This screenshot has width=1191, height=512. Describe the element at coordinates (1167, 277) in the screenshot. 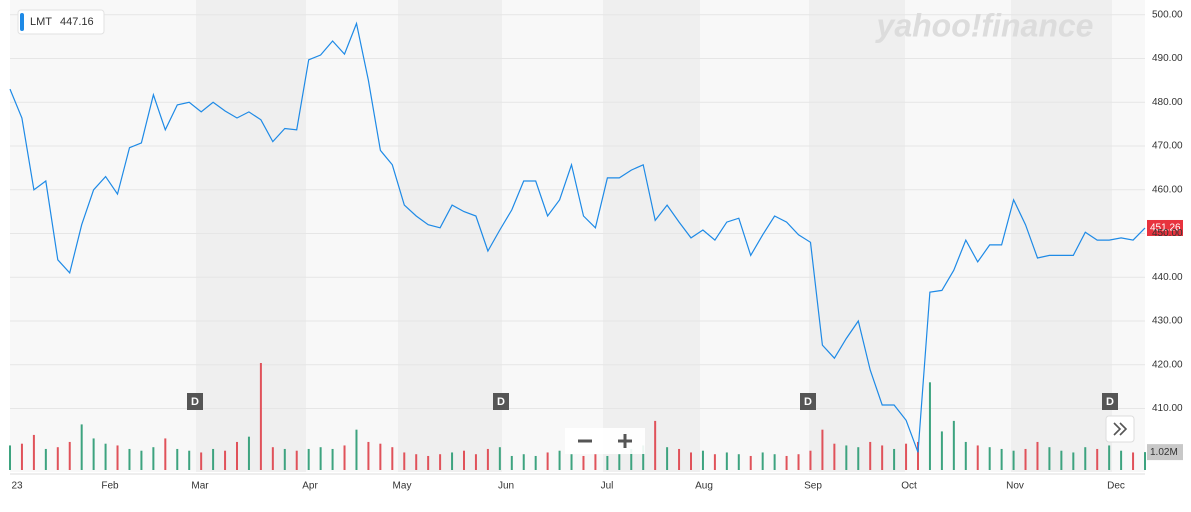

I see `y-tick-label: 440.00` at that location.